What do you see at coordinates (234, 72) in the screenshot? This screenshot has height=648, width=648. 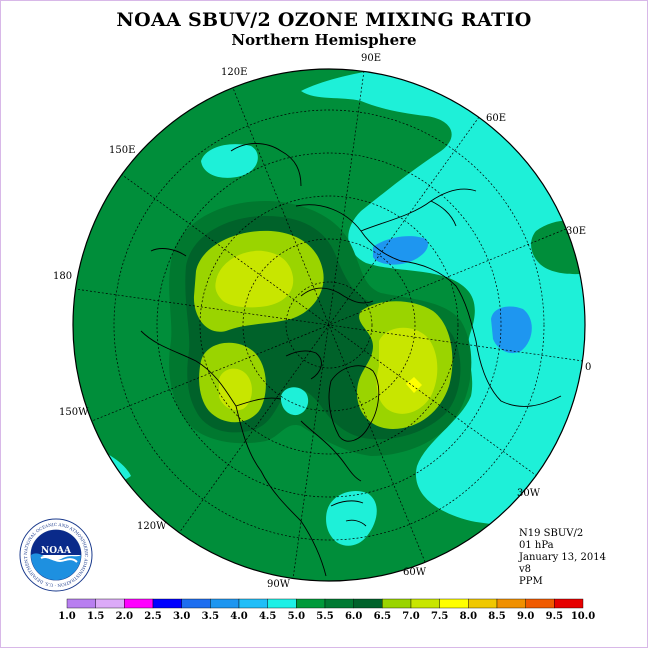 I see `lon-label-120e: 120E` at bounding box center [234, 72].